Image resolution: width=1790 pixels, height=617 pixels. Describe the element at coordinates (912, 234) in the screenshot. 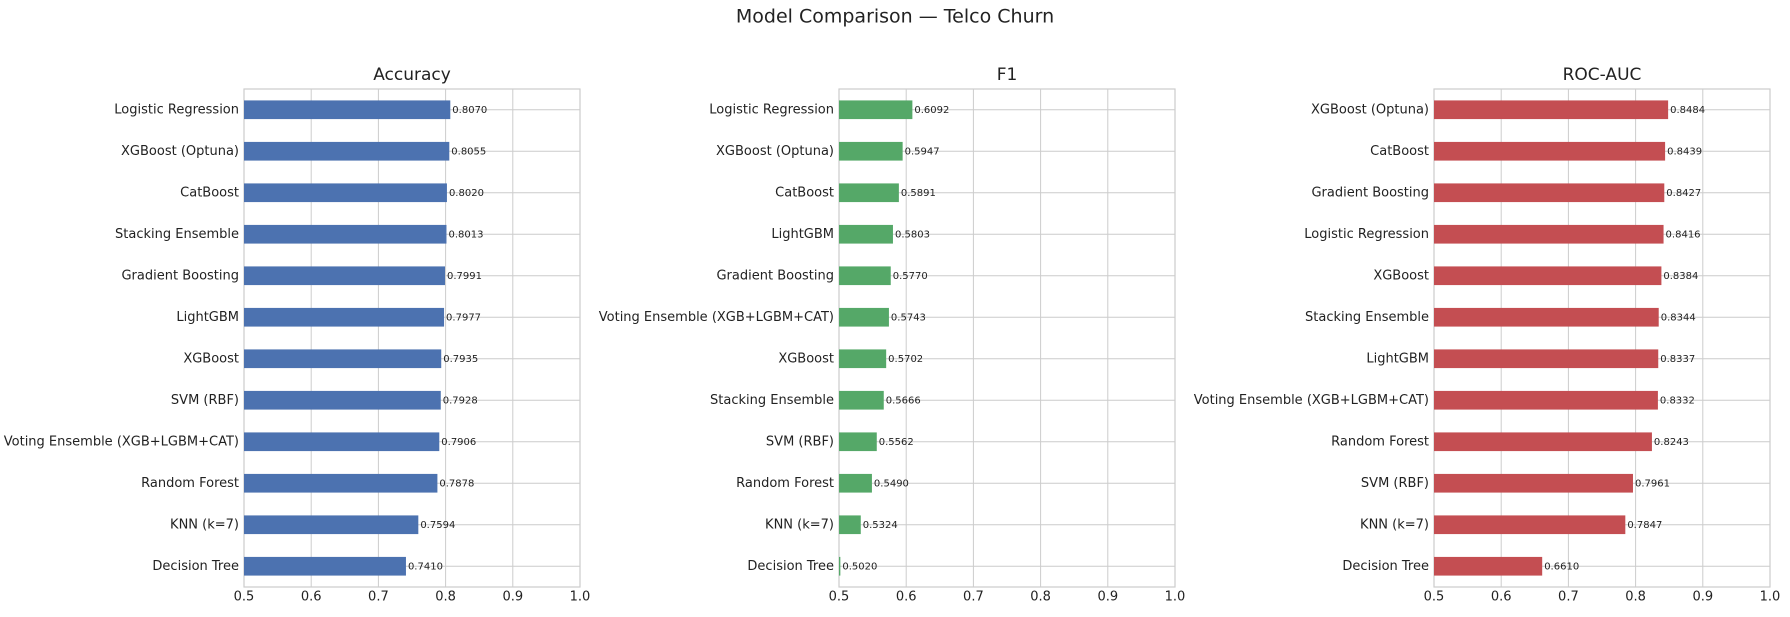

I see `value-label: 0.5803` at that location.